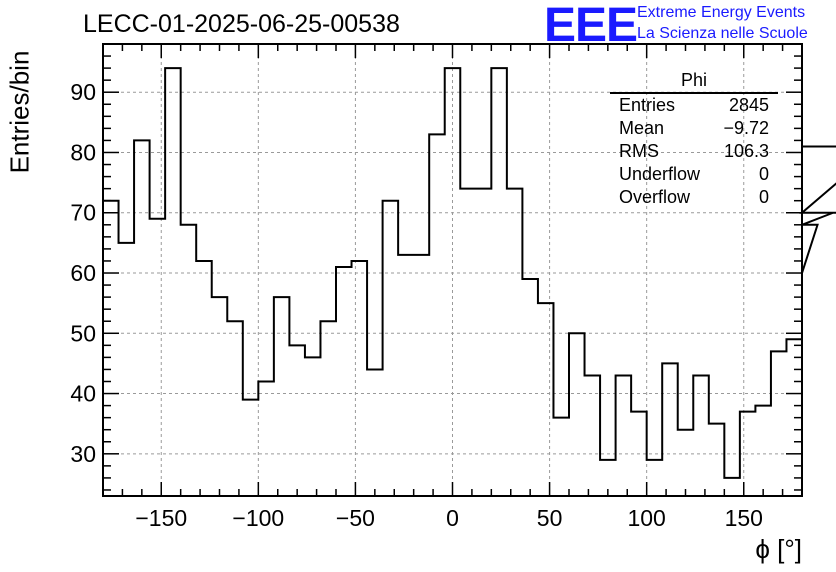 This screenshot has width=836, height=572. What do you see at coordinates (591, 26) in the screenshot?
I see `eee-logo: EEE` at bounding box center [591, 26].